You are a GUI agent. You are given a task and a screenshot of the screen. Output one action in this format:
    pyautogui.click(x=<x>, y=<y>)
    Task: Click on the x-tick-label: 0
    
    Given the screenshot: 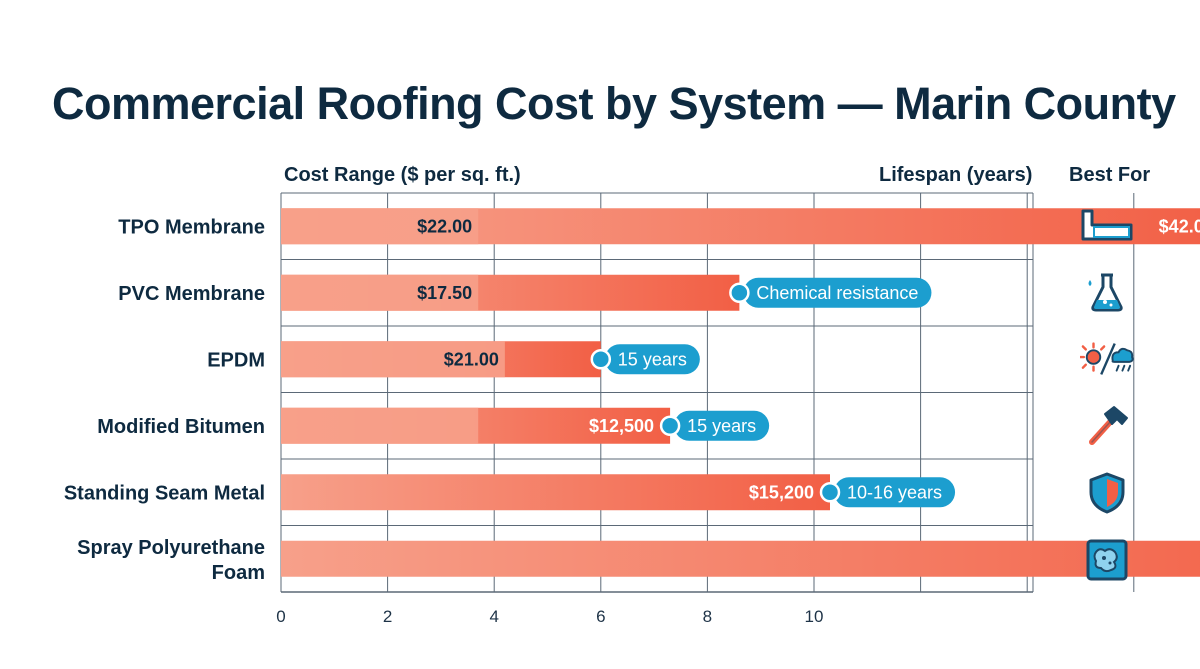 What is the action you would take?
    pyautogui.click(x=280, y=616)
    